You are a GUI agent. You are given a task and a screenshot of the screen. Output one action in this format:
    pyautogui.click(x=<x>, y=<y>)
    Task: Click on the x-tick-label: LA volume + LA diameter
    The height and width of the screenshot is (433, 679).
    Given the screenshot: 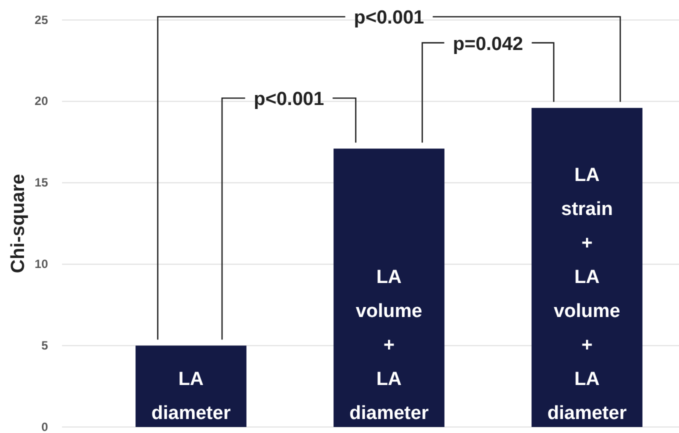 What is the action you would take?
    pyautogui.click(x=389, y=345)
    